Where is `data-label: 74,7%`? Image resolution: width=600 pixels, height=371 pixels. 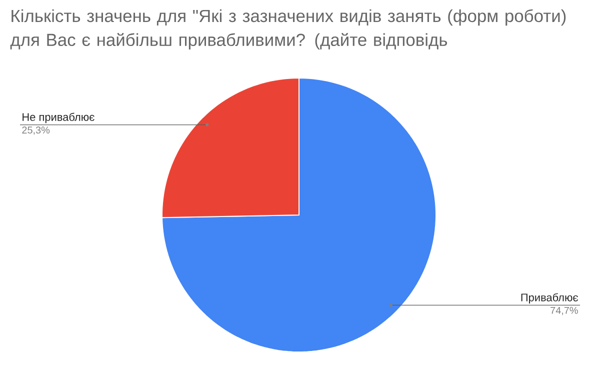 data-label: 74,7% is located at coordinates (564, 311).